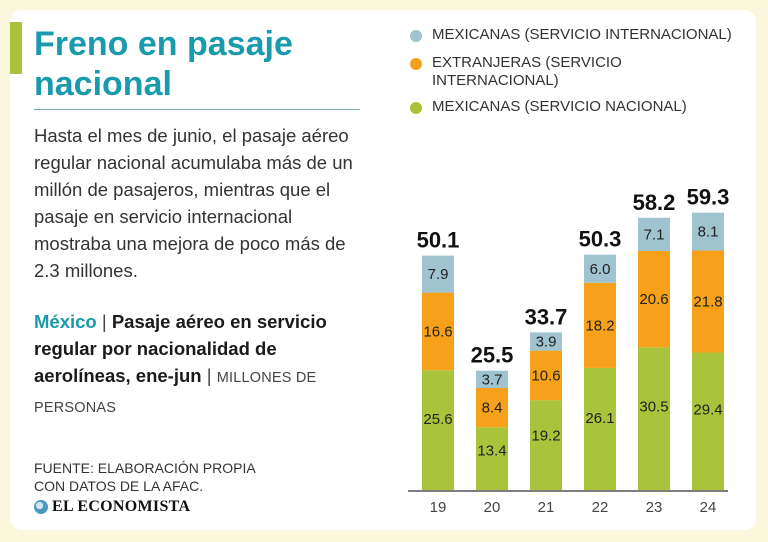 The width and height of the screenshot is (768, 542). What do you see at coordinates (16, 48) in the screenshot?
I see `title-accent-bar` at bounding box center [16, 48].